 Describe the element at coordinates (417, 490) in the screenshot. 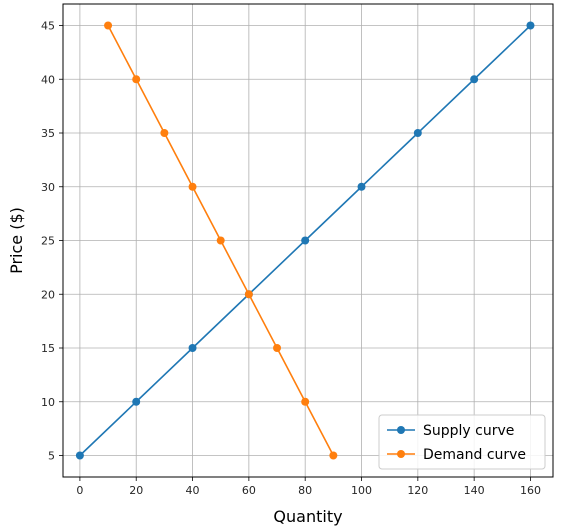

I see `x-tick-label: 120` at that location.